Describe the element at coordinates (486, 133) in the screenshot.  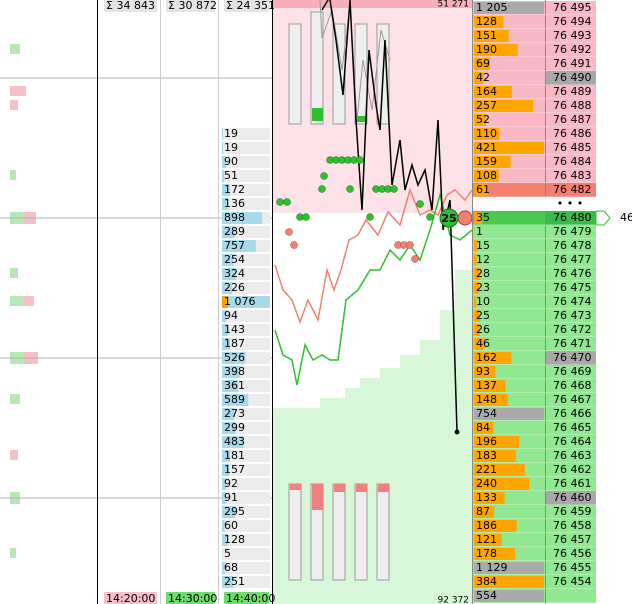
I see `volume-value: 110` at that location.